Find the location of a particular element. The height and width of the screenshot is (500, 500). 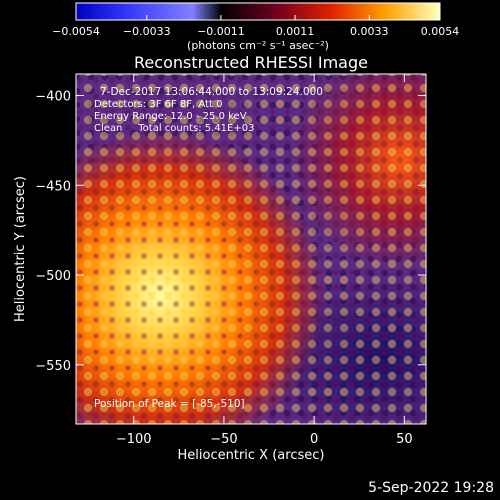

annotation-energy: Energy Range: 12.0 - 25.0 keV is located at coordinates (170, 116).